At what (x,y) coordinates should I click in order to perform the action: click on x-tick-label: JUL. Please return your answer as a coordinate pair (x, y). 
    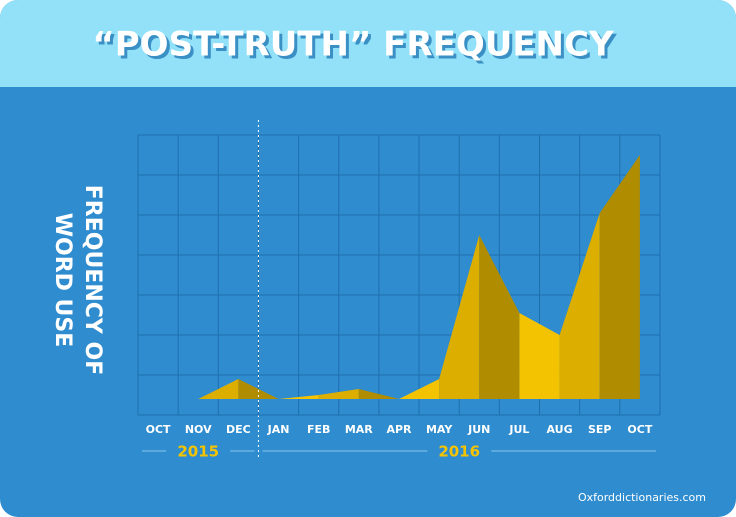
    Looking at the image, I should click on (518, 429).